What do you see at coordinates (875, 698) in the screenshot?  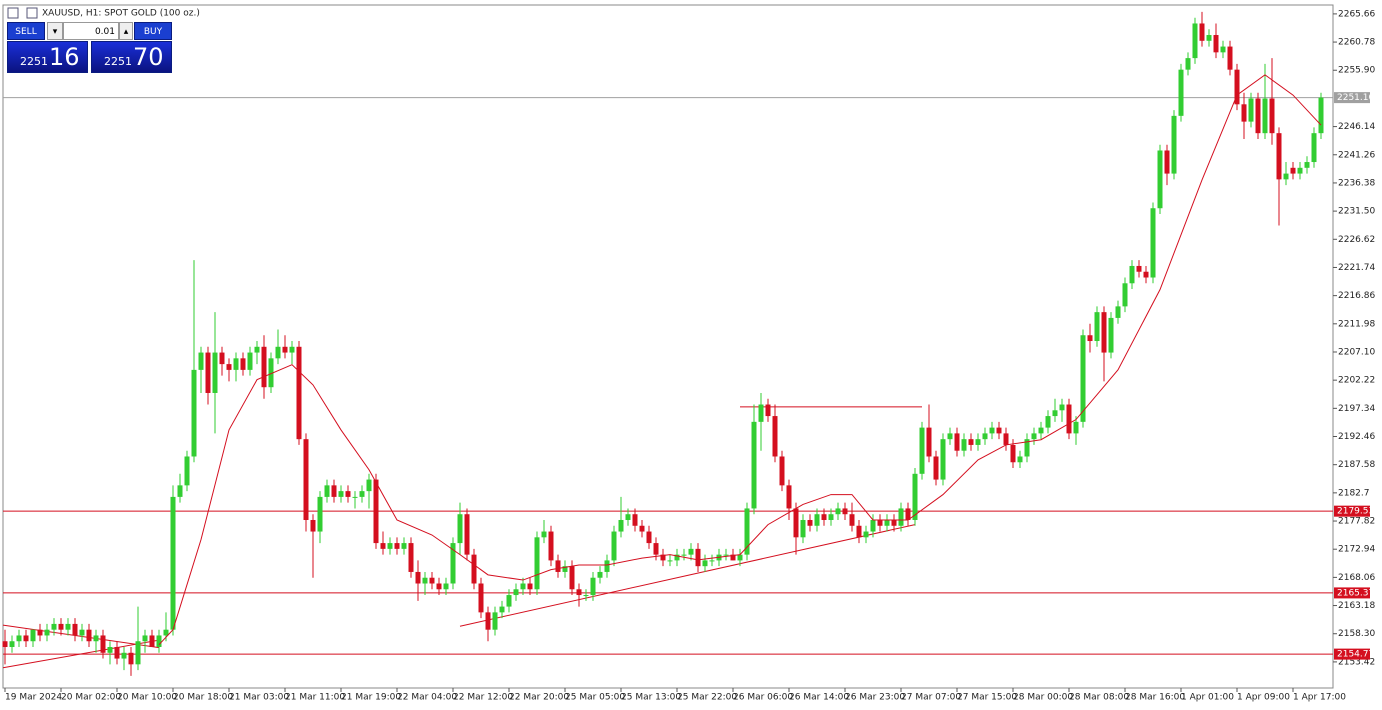 I see `x-tick-label: 26 Mar 23:00` at bounding box center [875, 698].